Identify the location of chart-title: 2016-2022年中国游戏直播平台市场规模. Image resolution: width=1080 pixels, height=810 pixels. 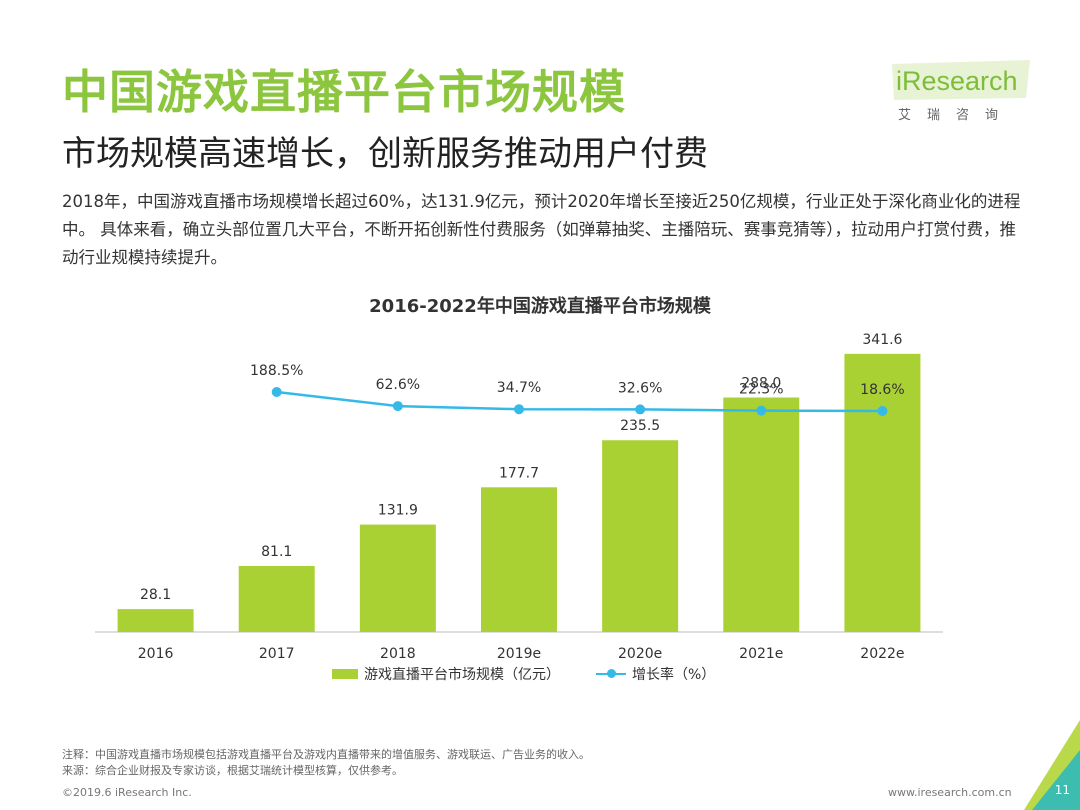
(540, 306).